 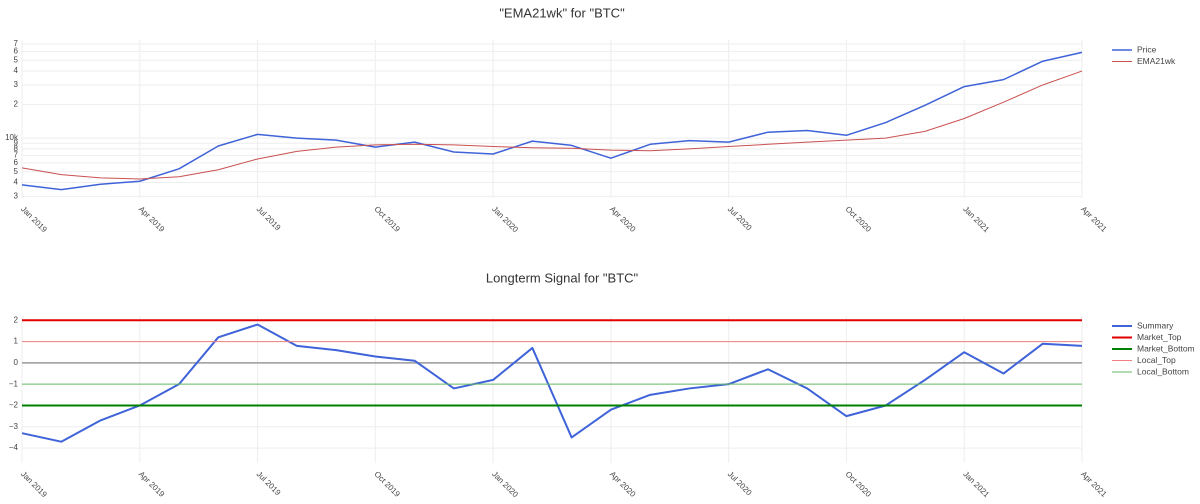 What do you see at coordinates (1155, 325) in the screenshot?
I see `legend-label: Summary` at bounding box center [1155, 325].